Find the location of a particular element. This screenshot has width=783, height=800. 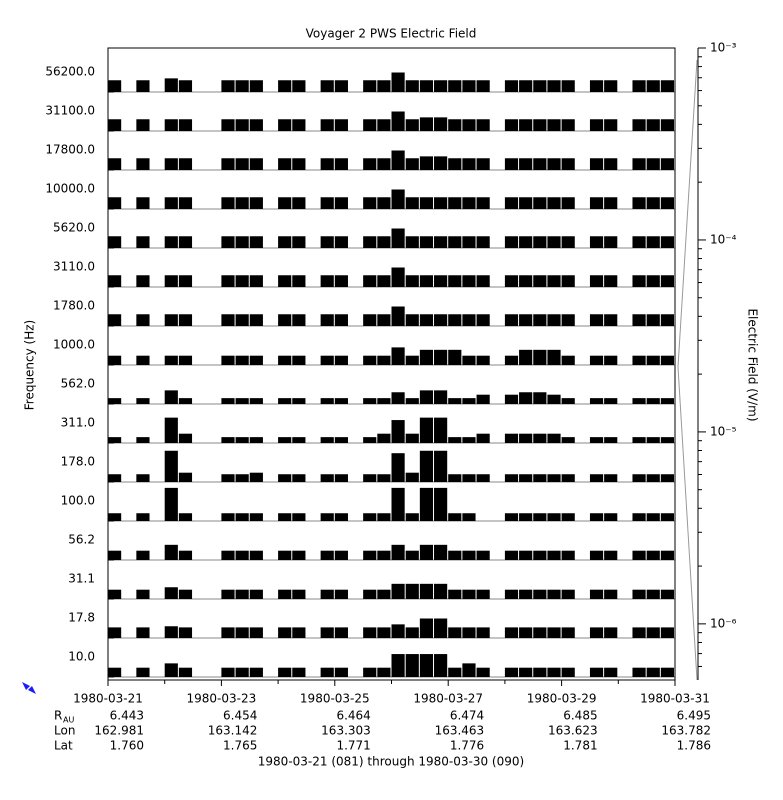

y-tick-label: 562.0 is located at coordinates (78, 384).